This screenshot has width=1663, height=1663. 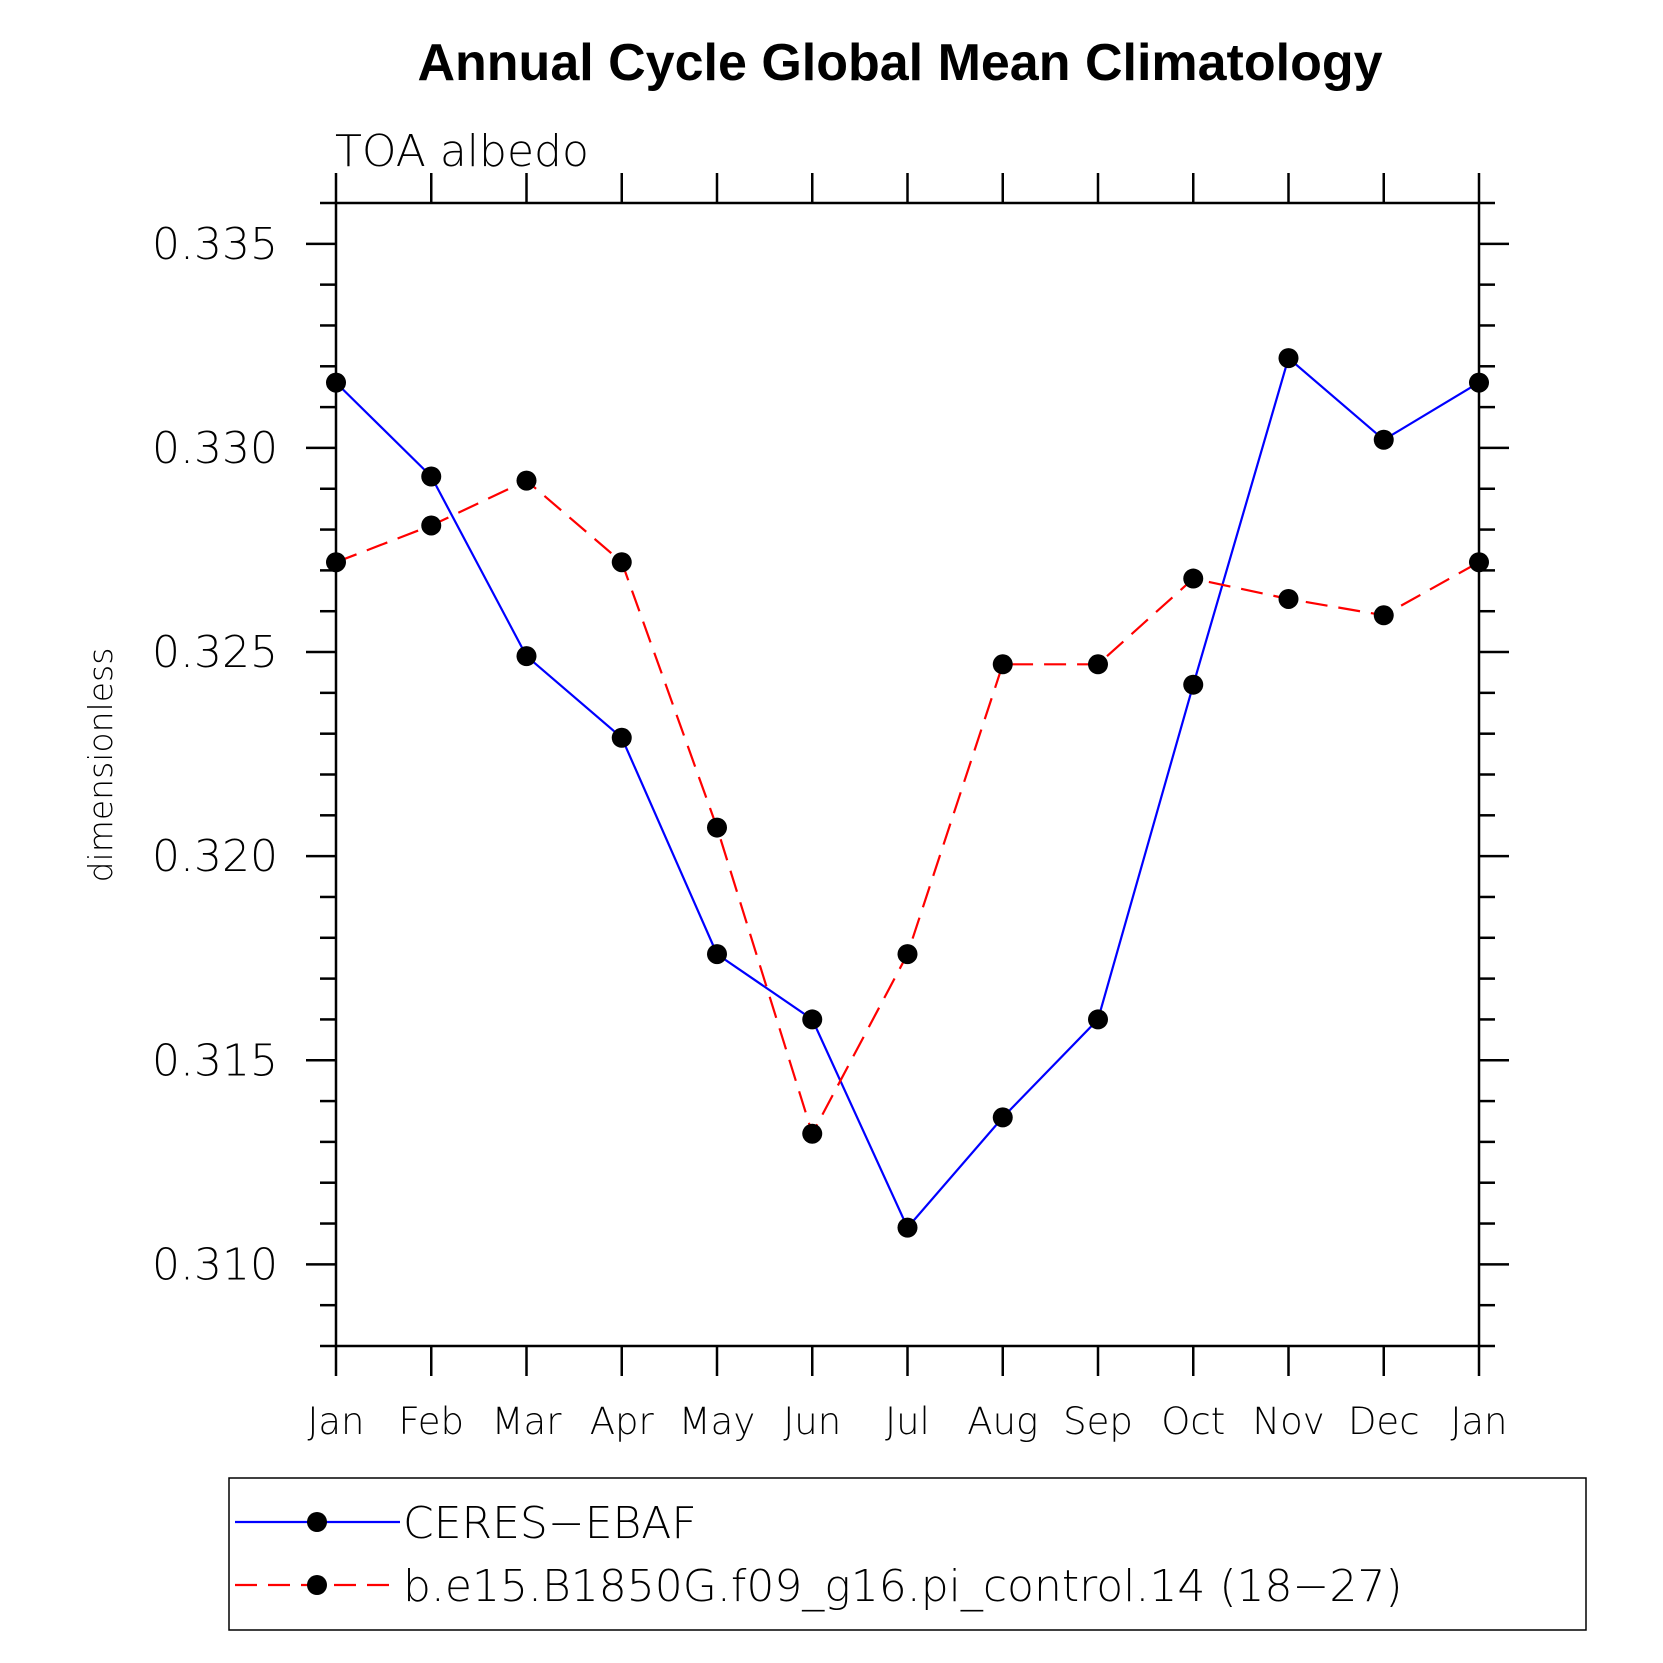 I want to click on x-tick-label: Feb, so click(x=431, y=1421).